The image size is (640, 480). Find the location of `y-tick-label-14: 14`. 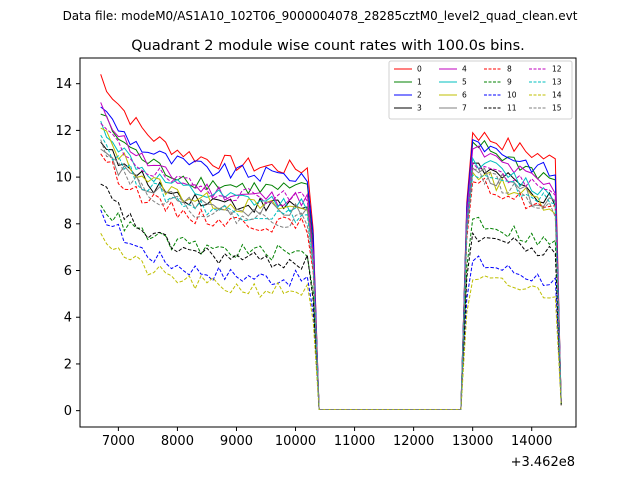

y-tick-label-14: 14 is located at coordinates (63, 84).